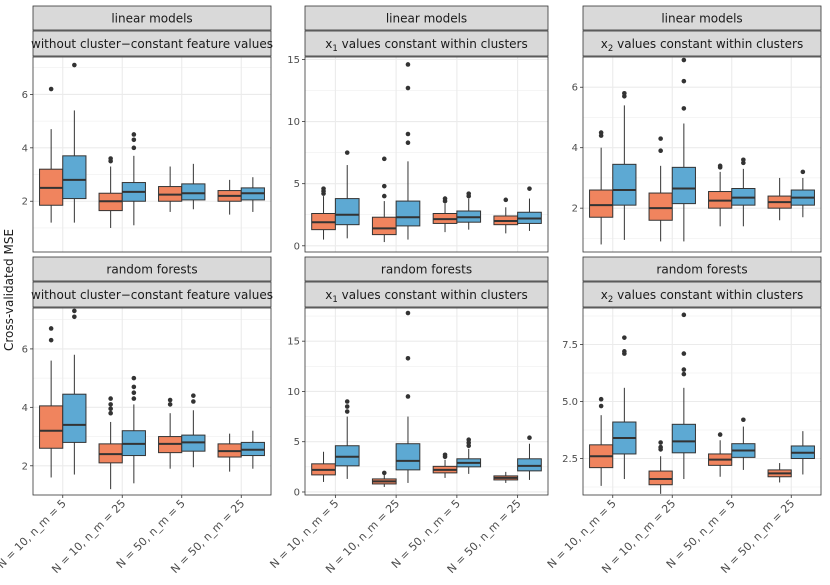 The height and width of the screenshot is (585, 830). I want to click on strip-col-label-text: x2 values constant within clusters, so click(702, 45).